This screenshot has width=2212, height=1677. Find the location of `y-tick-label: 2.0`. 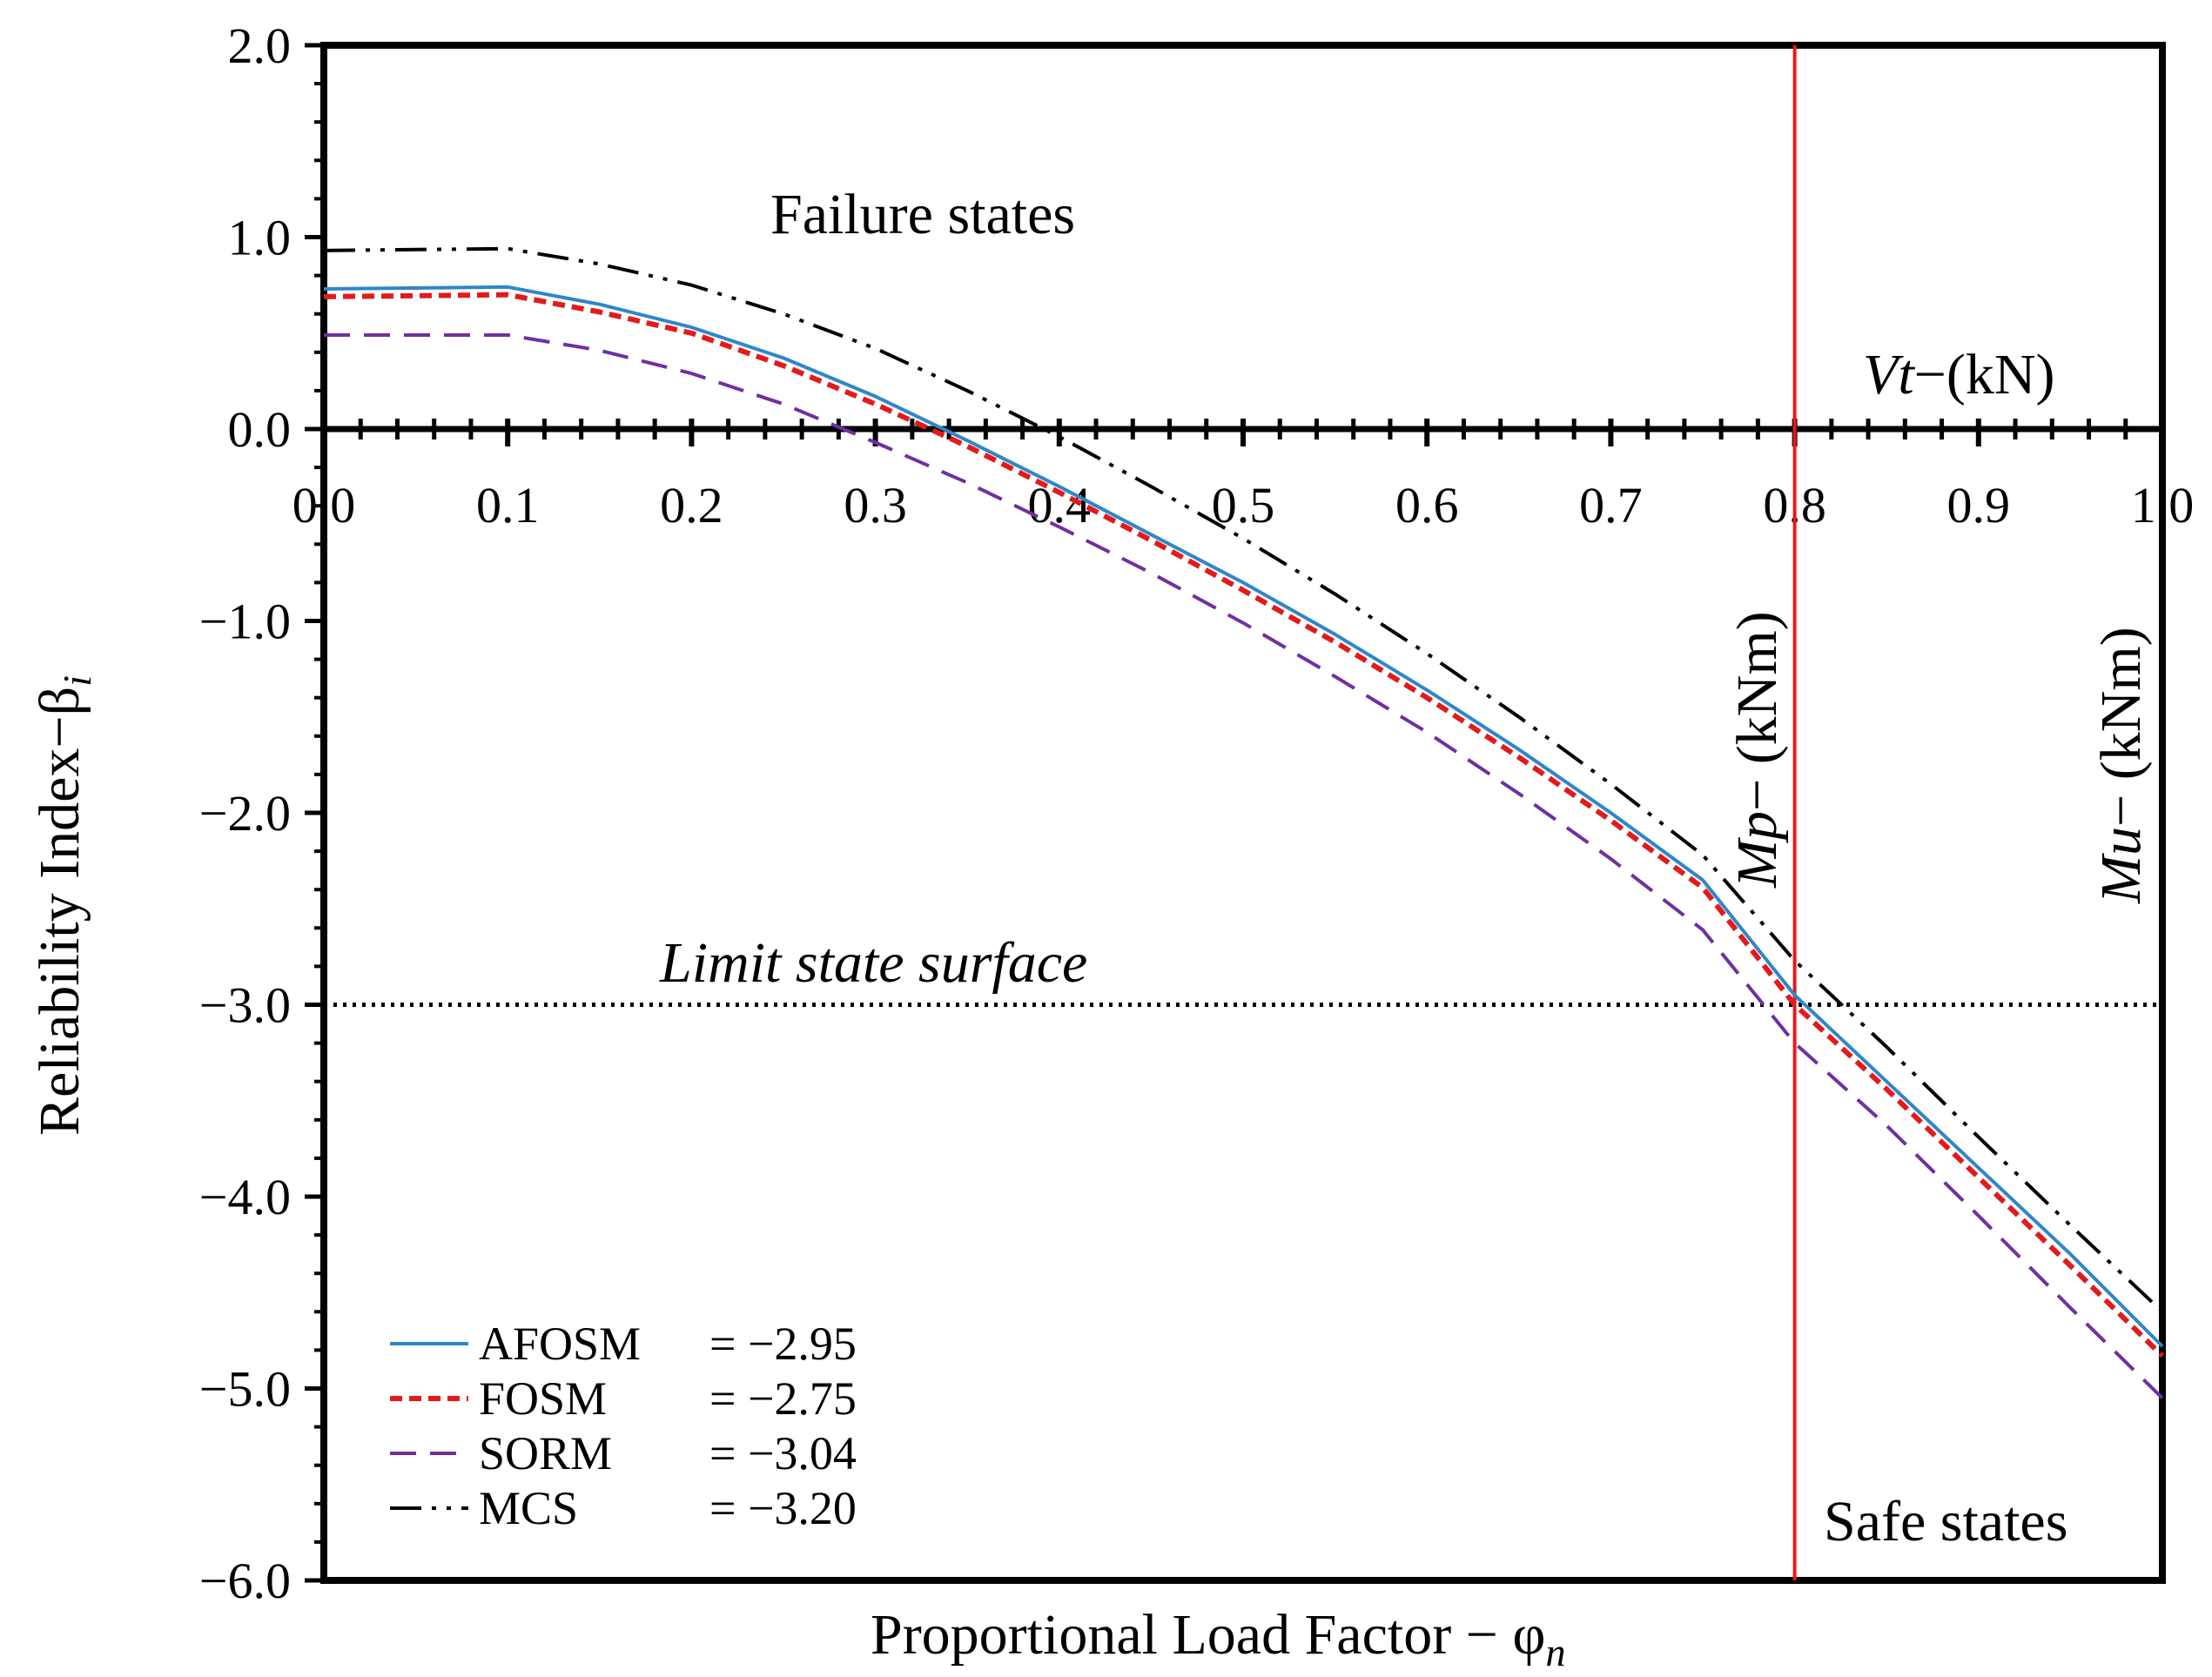

y-tick-label: 2.0 is located at coordinates (260, 45).